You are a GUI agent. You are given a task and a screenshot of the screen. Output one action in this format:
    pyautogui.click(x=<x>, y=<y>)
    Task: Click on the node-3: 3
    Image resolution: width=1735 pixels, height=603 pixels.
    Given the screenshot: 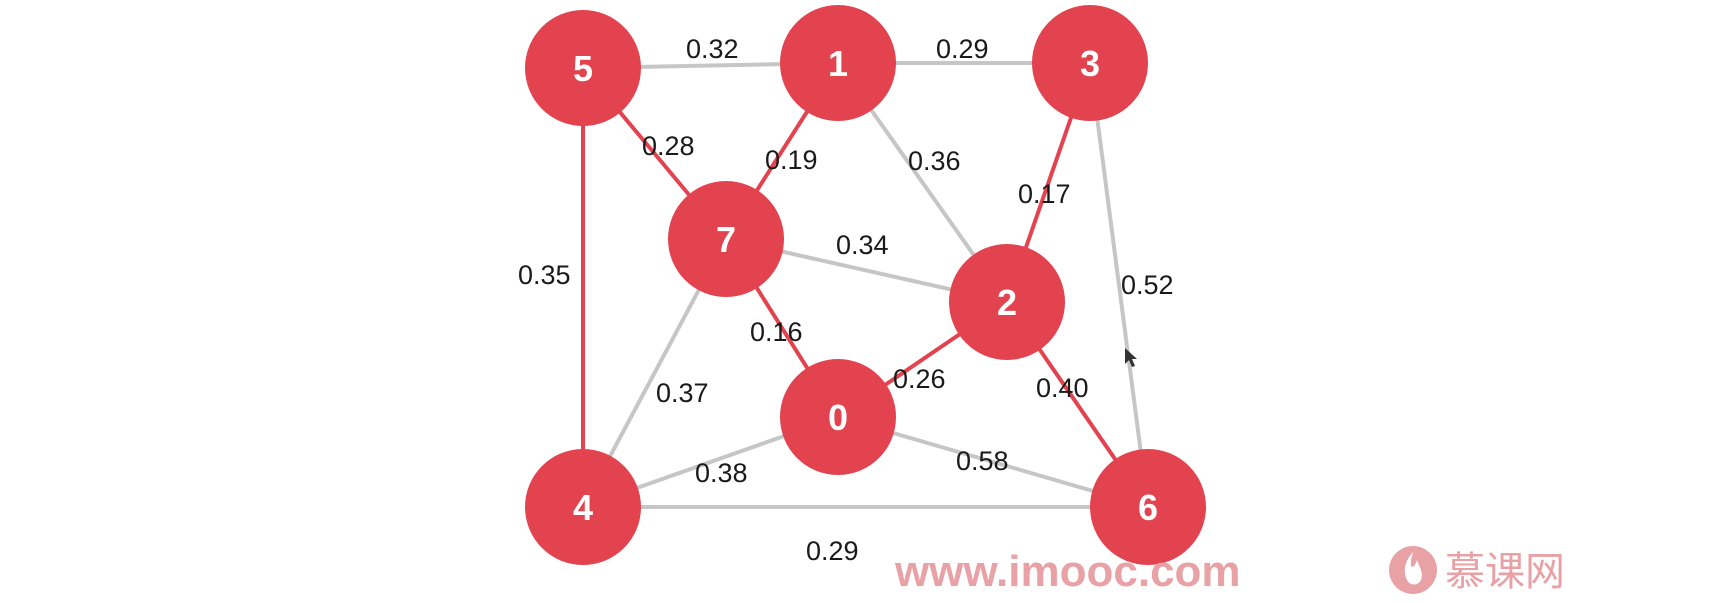 What is the action you would take?
    pyautogui.click(x=1090, y=63)
    